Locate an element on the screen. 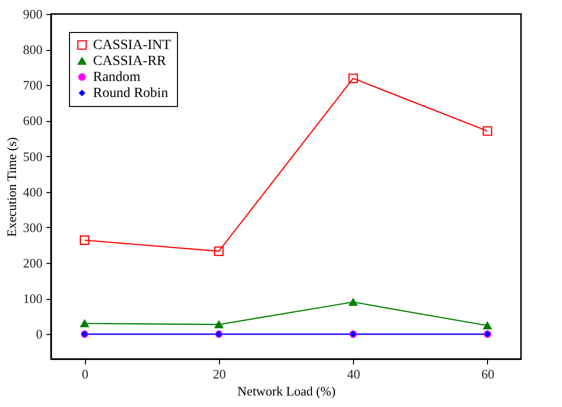  legend-label: Round Robin is located at coordinates (130, 93).